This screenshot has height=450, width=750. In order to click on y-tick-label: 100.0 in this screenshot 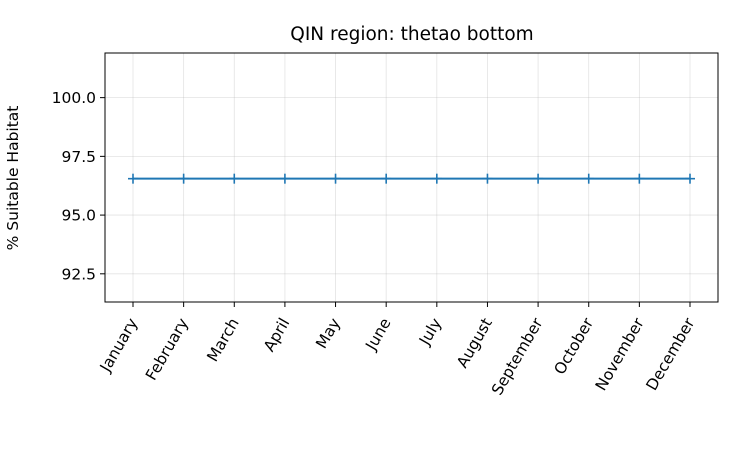, I will do `click(74, 98)`.